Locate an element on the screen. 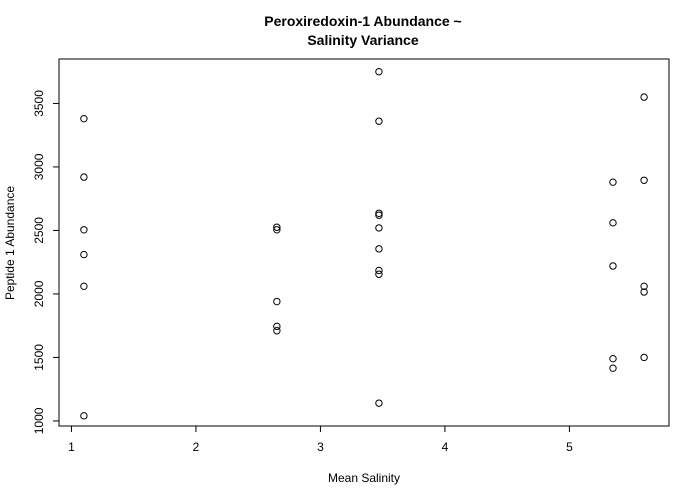  chart-title-line-1: Peroxiredoxin-1 Abundance ~ is located at coordinates (362, 21).